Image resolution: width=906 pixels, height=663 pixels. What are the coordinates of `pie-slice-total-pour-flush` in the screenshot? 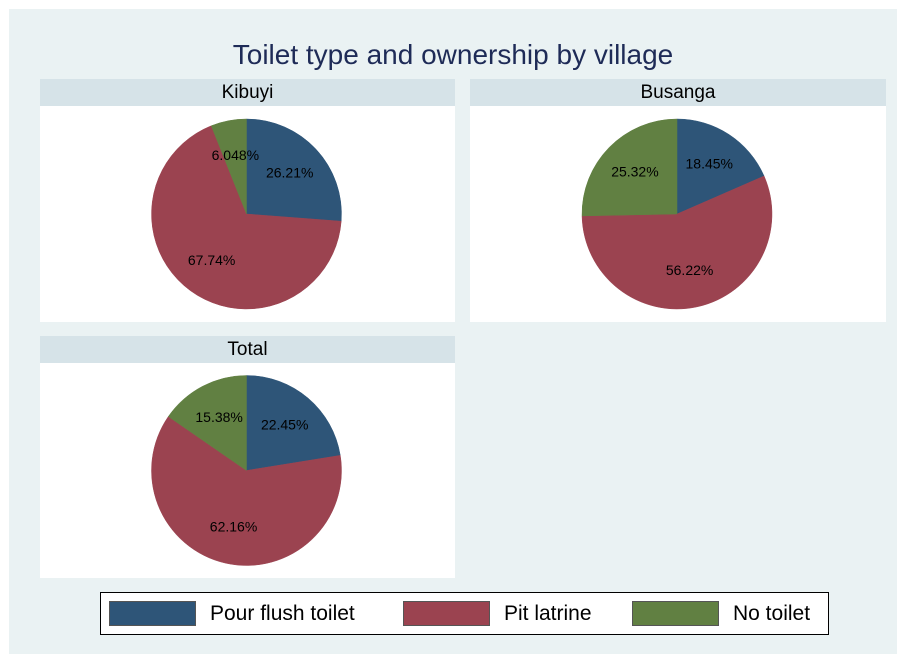 It's located at (293, 423).